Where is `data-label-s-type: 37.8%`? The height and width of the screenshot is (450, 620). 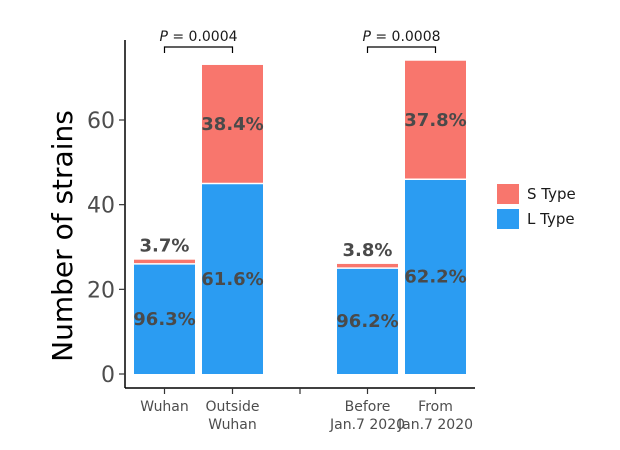
data-label-s-type: 37.8% is located at coordinates (435, 120).